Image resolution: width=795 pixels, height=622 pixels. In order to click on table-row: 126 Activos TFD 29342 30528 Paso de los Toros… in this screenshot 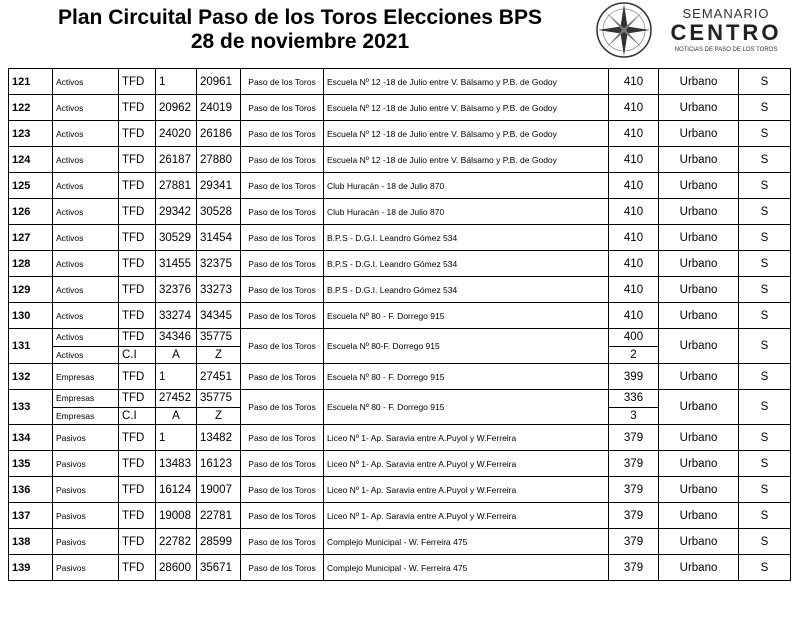, I will do `click(399, 211)`.